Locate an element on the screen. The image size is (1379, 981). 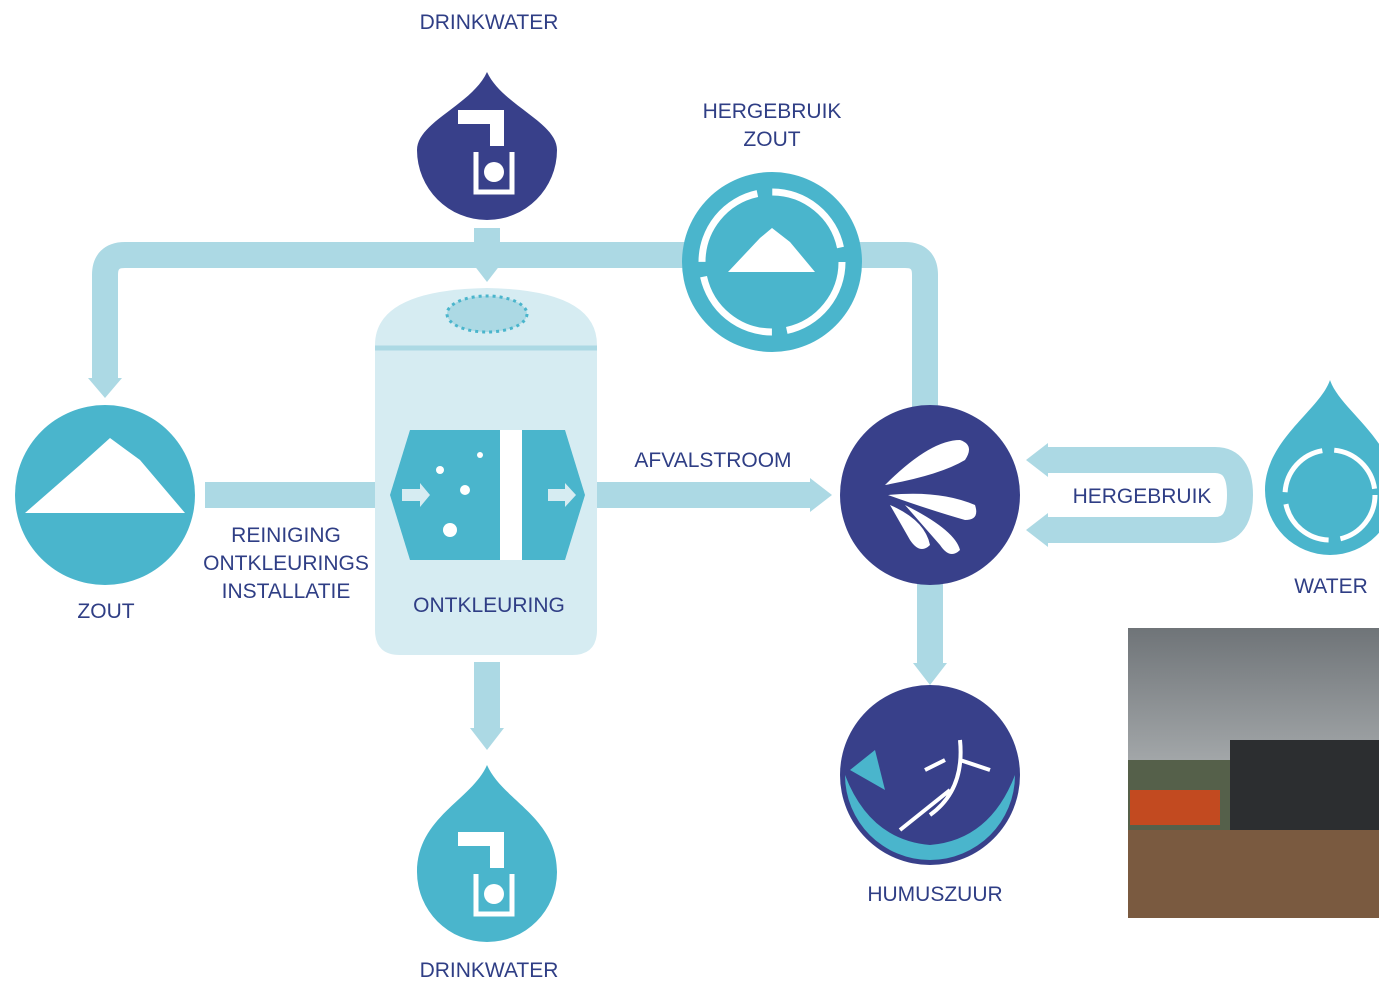
photo is located at coordinates (1253, 773).